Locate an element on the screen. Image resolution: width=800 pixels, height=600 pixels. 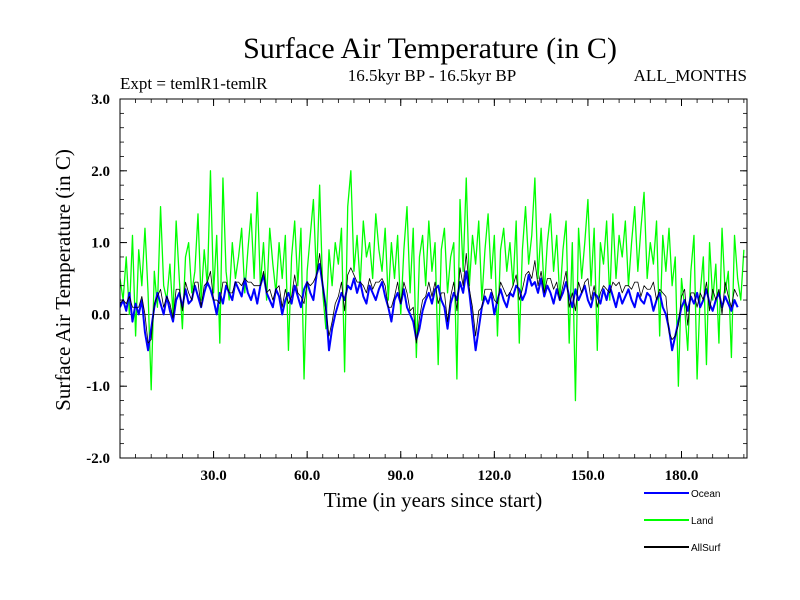
legend-label-allsurf: AllSurf is located at coordinates (706, 548).